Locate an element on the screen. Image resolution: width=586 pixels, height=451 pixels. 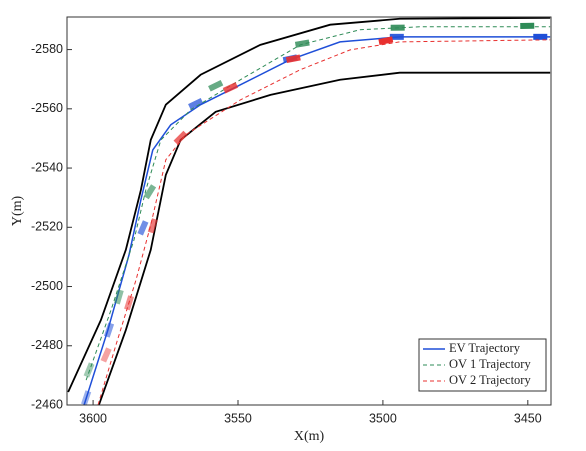
y-tick-label: -2500 is located at coordinates (47, 286).